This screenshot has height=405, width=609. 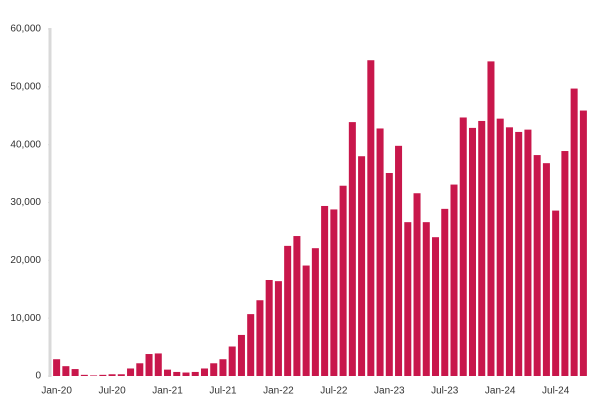 I want to click on x-tick-label: Jul-20, so click(x=112, y=391).